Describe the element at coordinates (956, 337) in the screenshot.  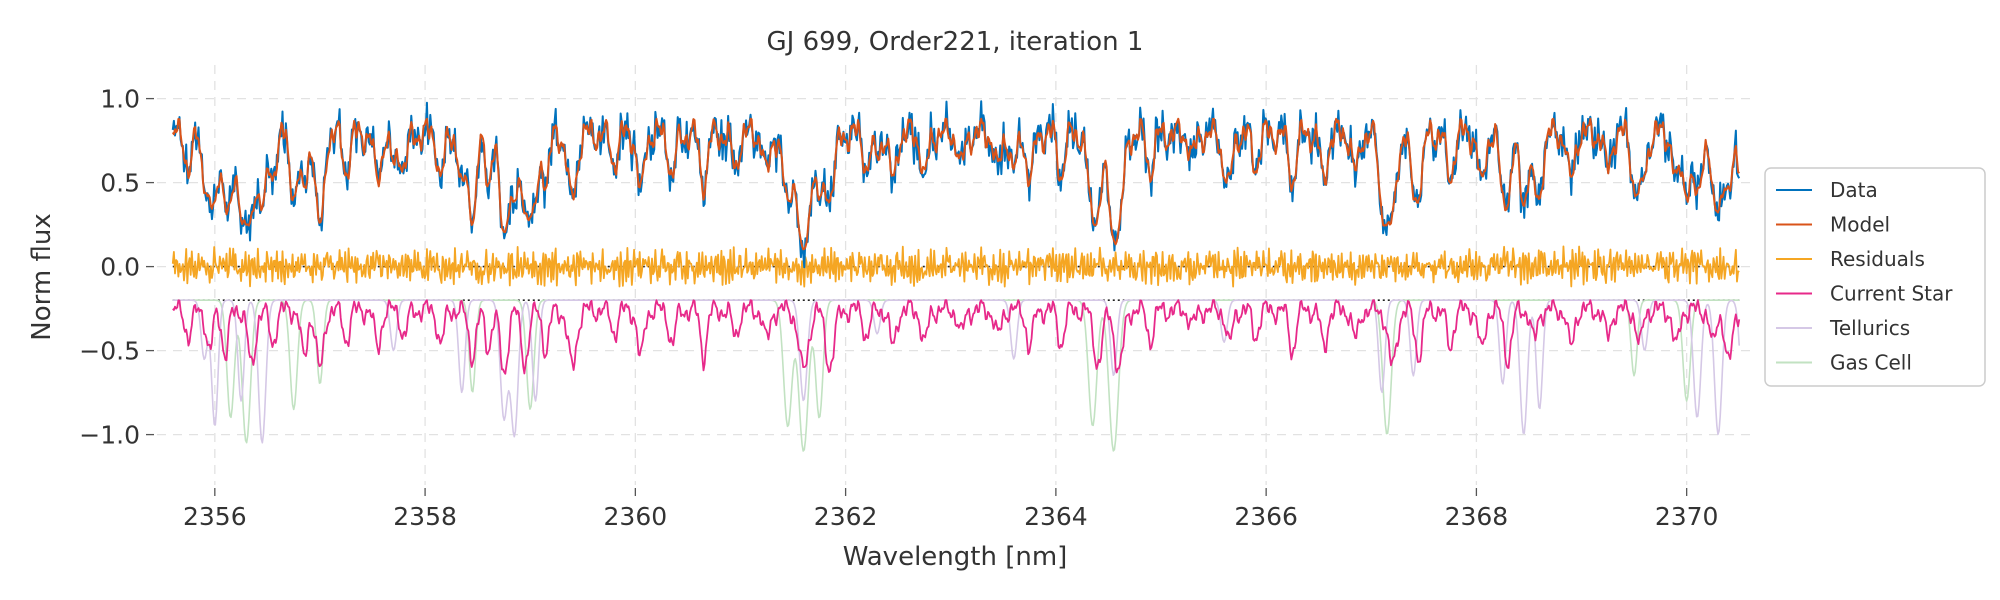
I see `series-line-current-star` at that location.